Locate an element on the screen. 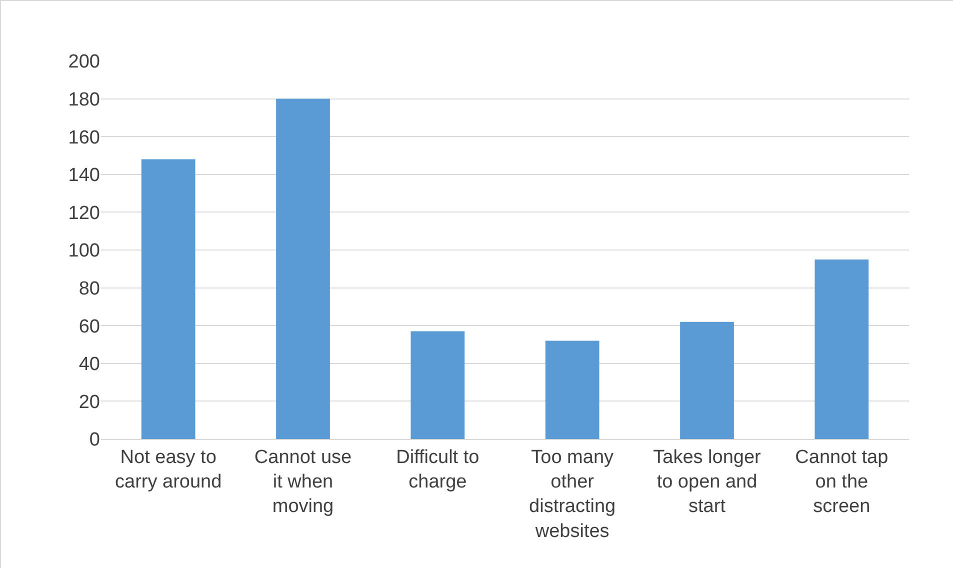 Image resolution: width=953 pixels, height=568 pixels. x-tick-label: Not easy to carry around is located at coordinates (168, 469).